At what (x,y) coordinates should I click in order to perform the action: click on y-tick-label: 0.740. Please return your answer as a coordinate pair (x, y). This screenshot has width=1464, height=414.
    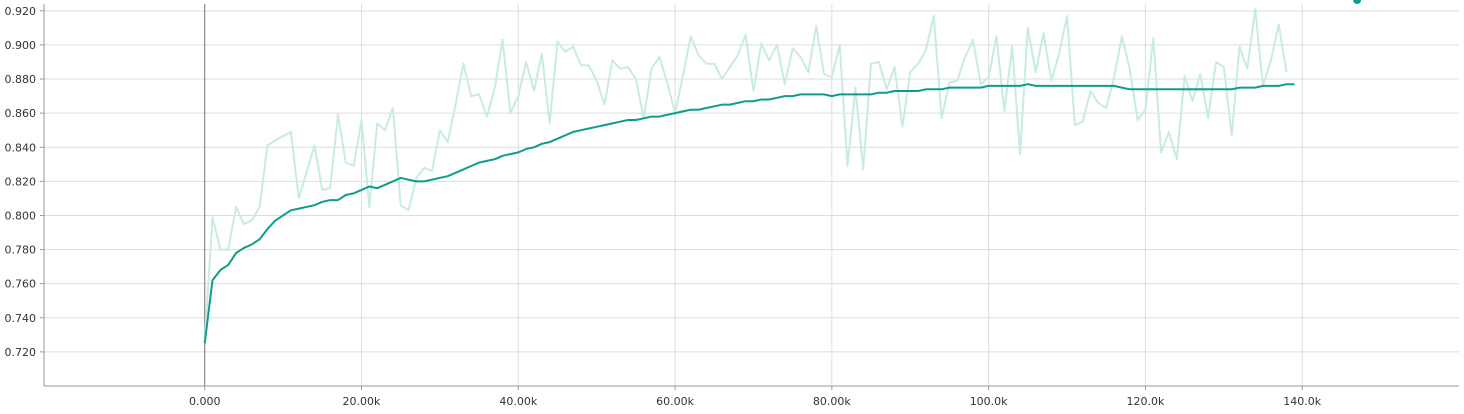
    Looking at the image, I should click on (21, 318).